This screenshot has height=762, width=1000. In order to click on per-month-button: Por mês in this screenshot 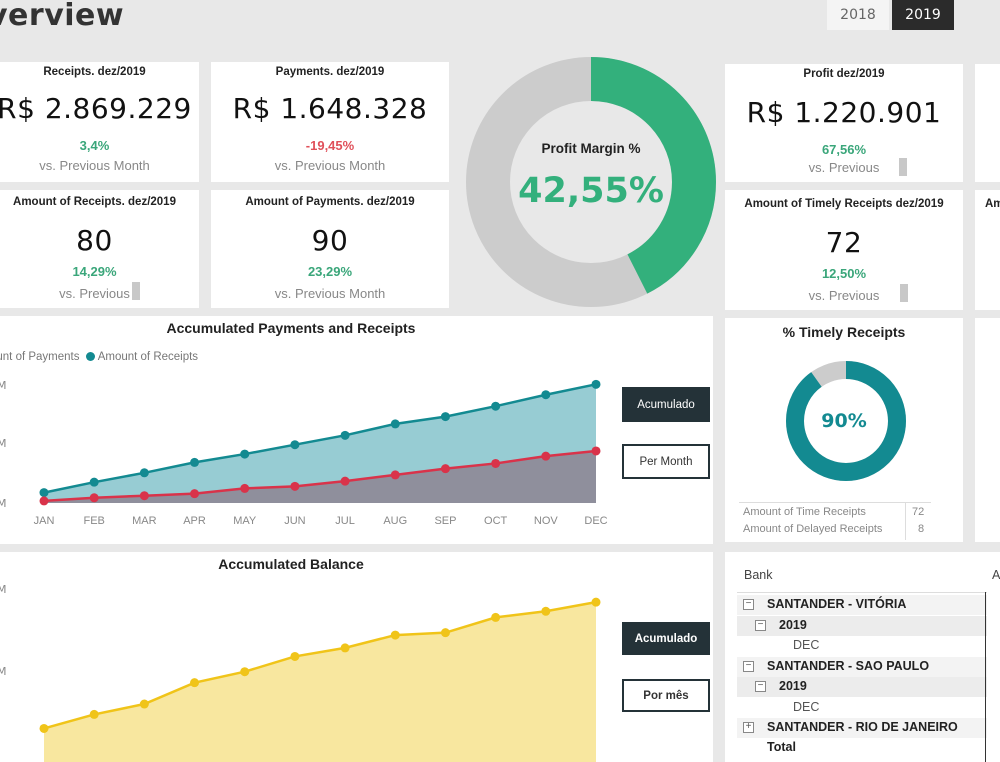, I will do `click(666, 695)`.